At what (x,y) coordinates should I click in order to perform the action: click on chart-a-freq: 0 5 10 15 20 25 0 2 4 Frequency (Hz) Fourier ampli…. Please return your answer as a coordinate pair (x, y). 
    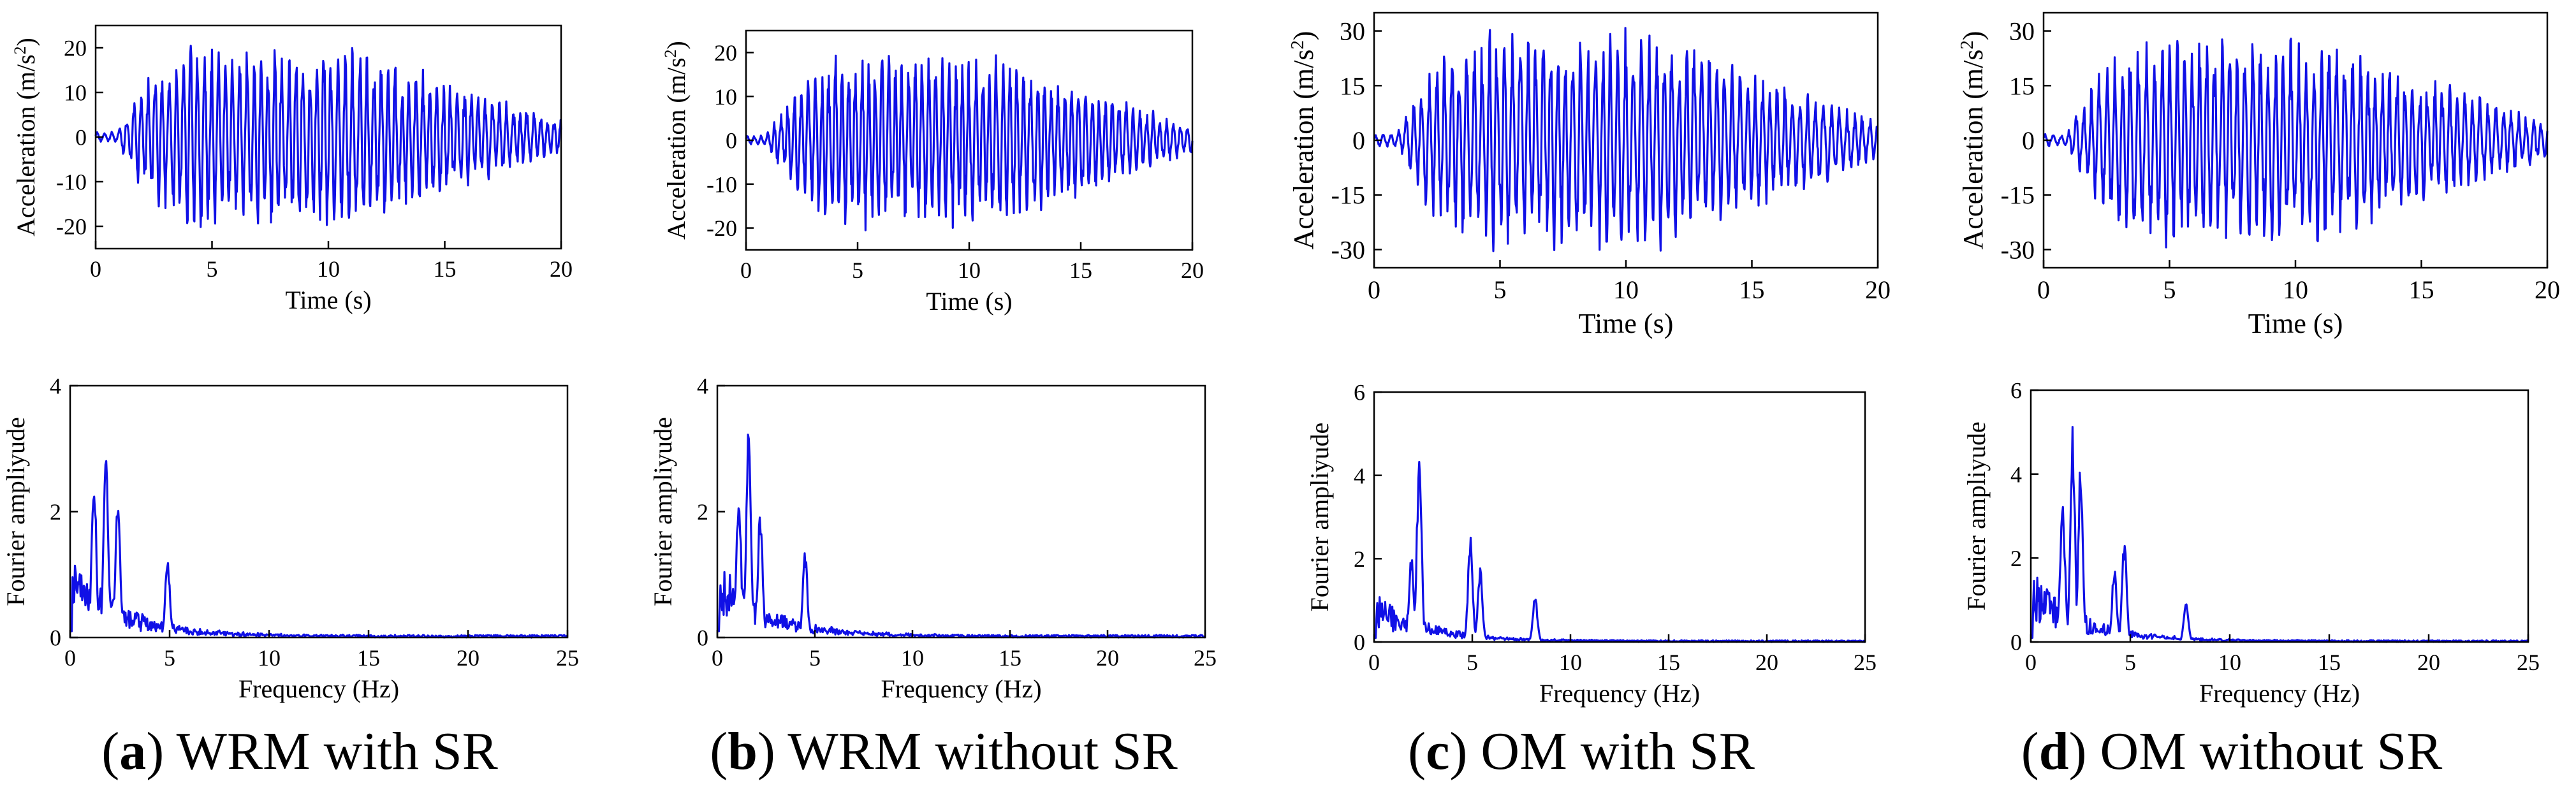
    Looking at the image, I should click on (290, 538).